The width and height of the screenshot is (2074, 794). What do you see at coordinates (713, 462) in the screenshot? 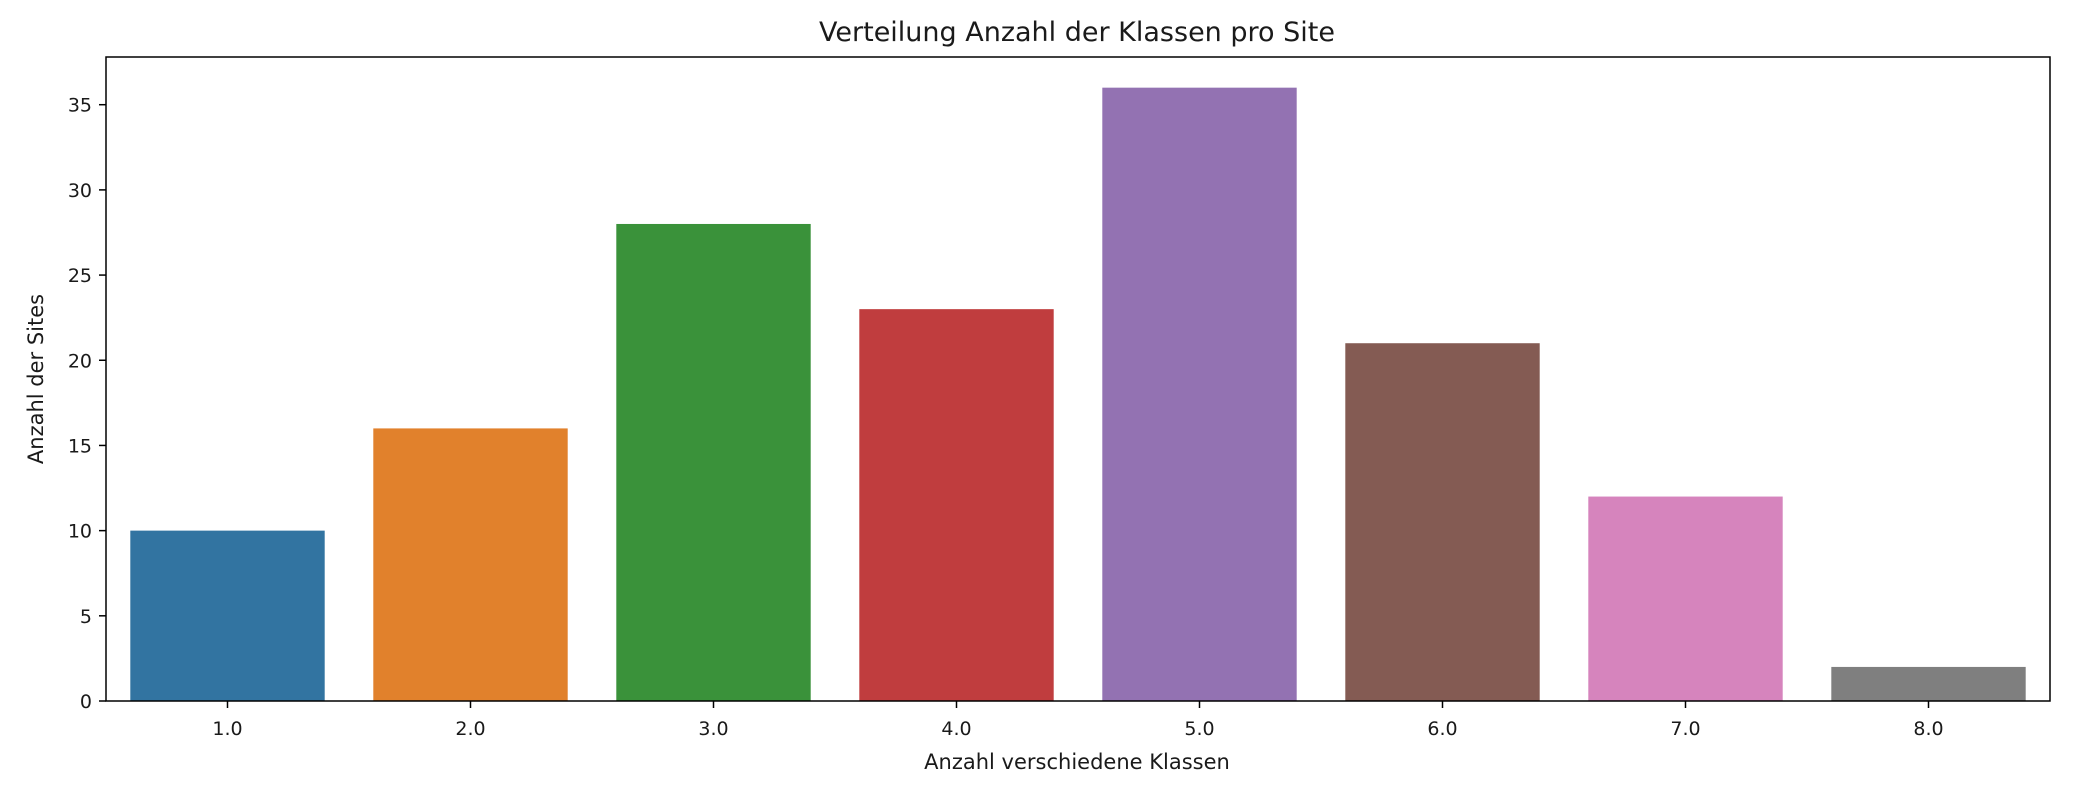
I see `bar-3.0` at bounding box center [713, 462].